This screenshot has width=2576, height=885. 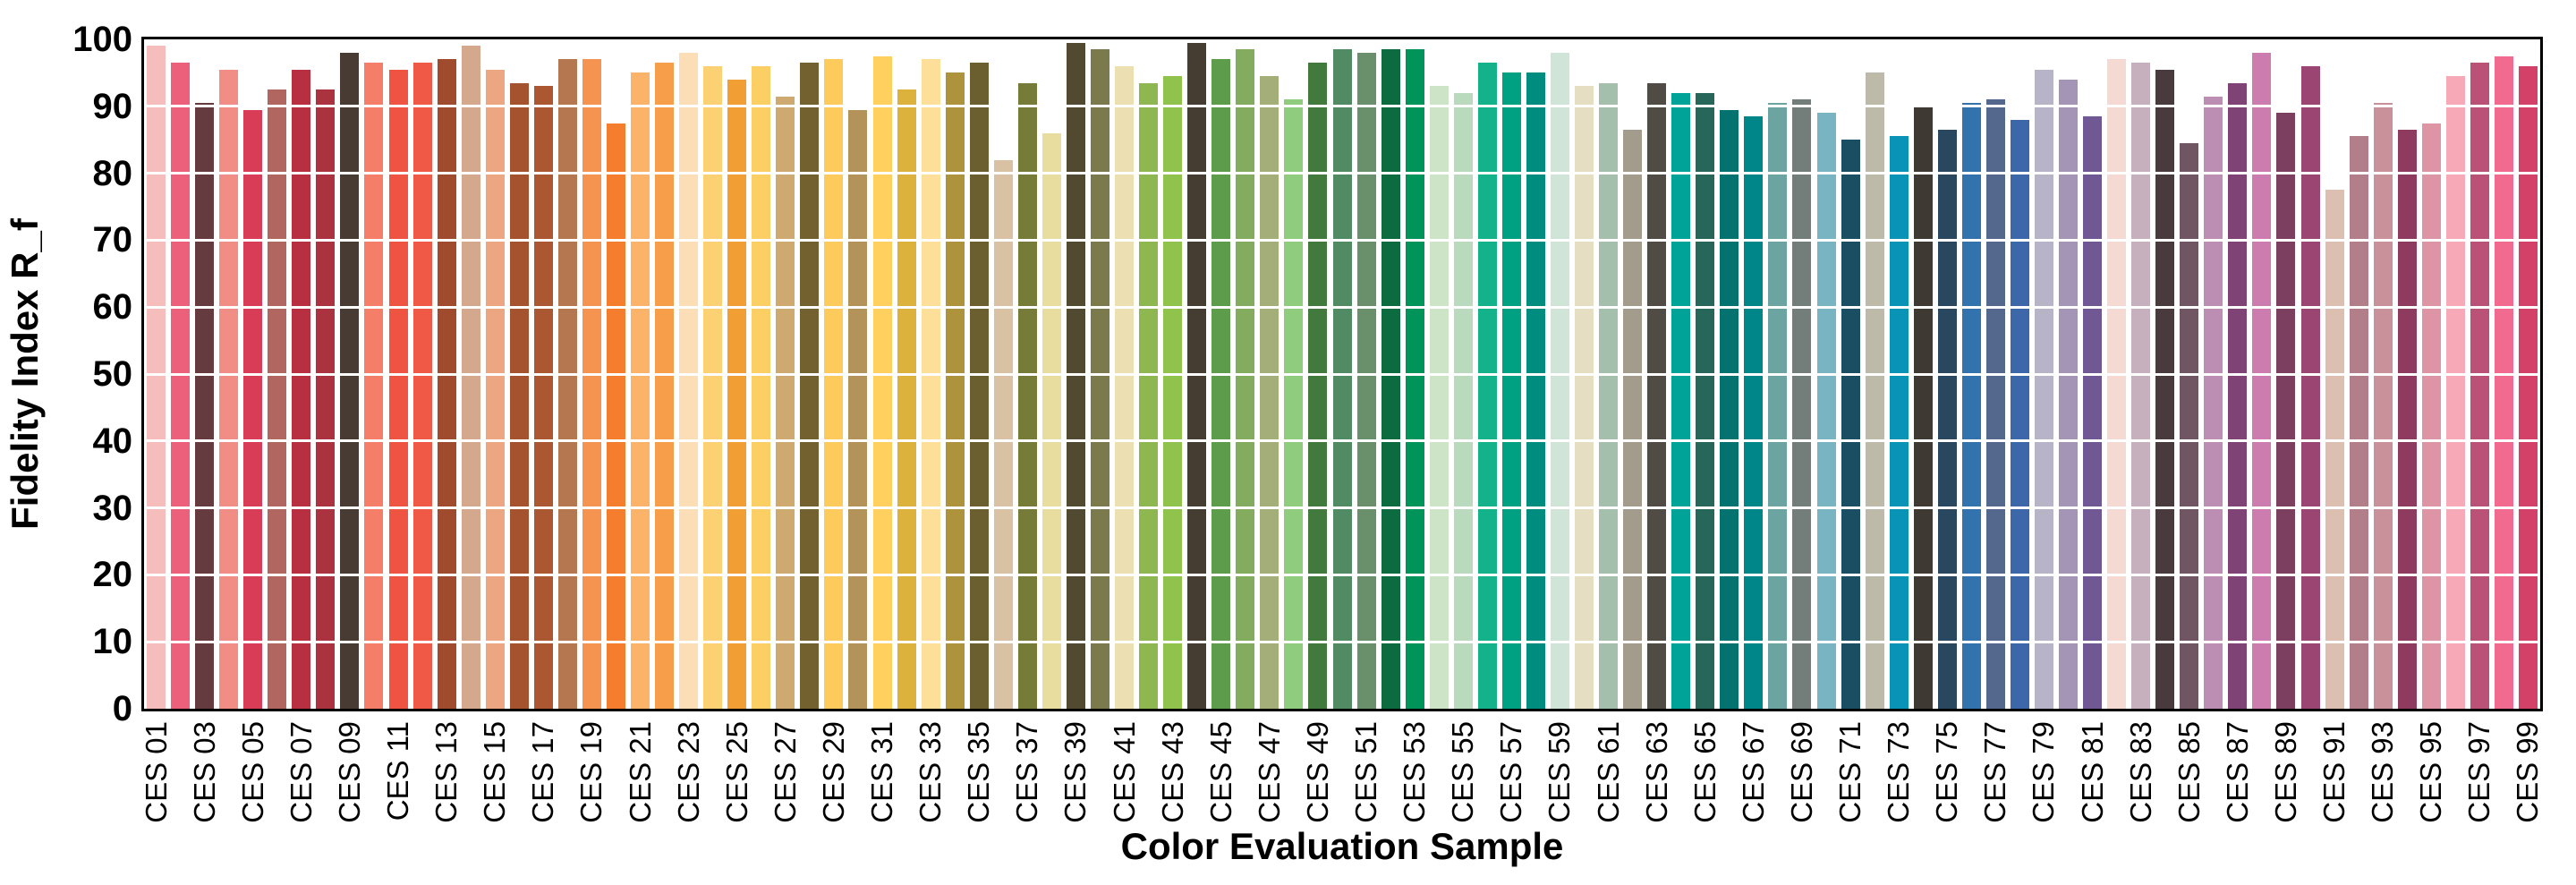 I want to click on x-tick-label-ces-01: CES 01, so click(x=156, y=772).